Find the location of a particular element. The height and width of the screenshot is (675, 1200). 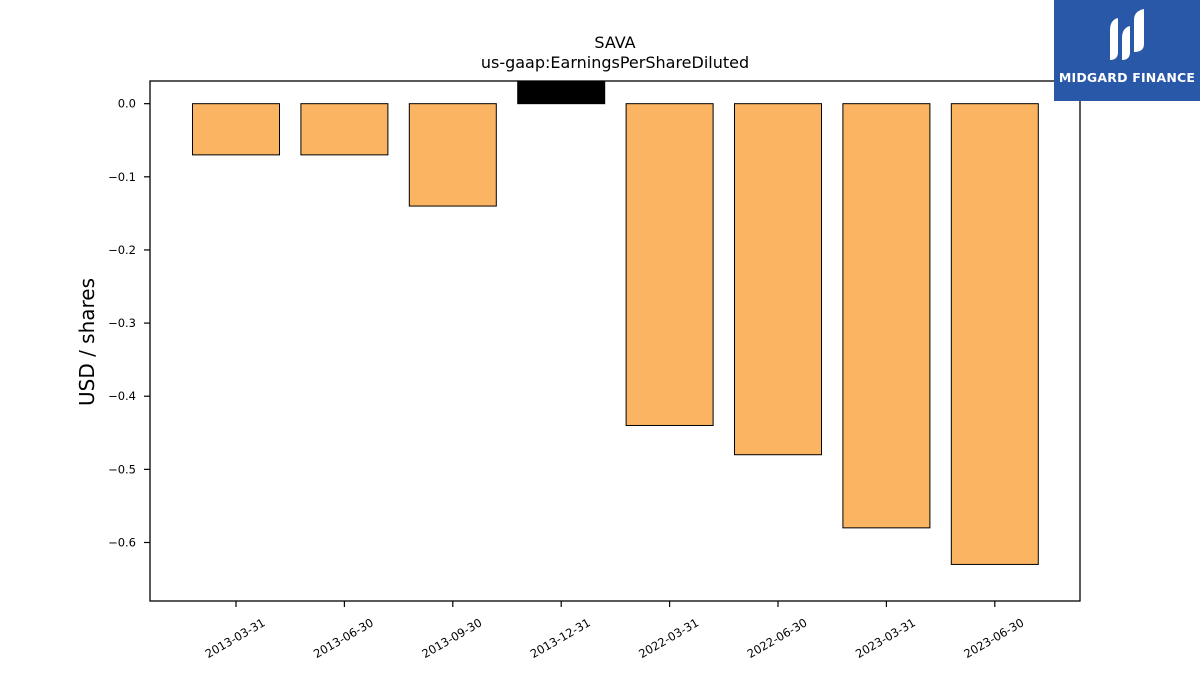

logo-text: MIDGARD FINANCE is located at coordinates (1127, 77).